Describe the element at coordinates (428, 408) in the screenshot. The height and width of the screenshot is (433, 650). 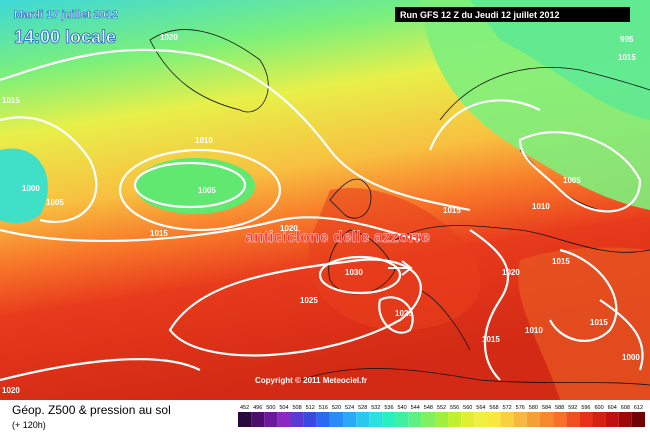
I see `scale-label: 548` at that location.